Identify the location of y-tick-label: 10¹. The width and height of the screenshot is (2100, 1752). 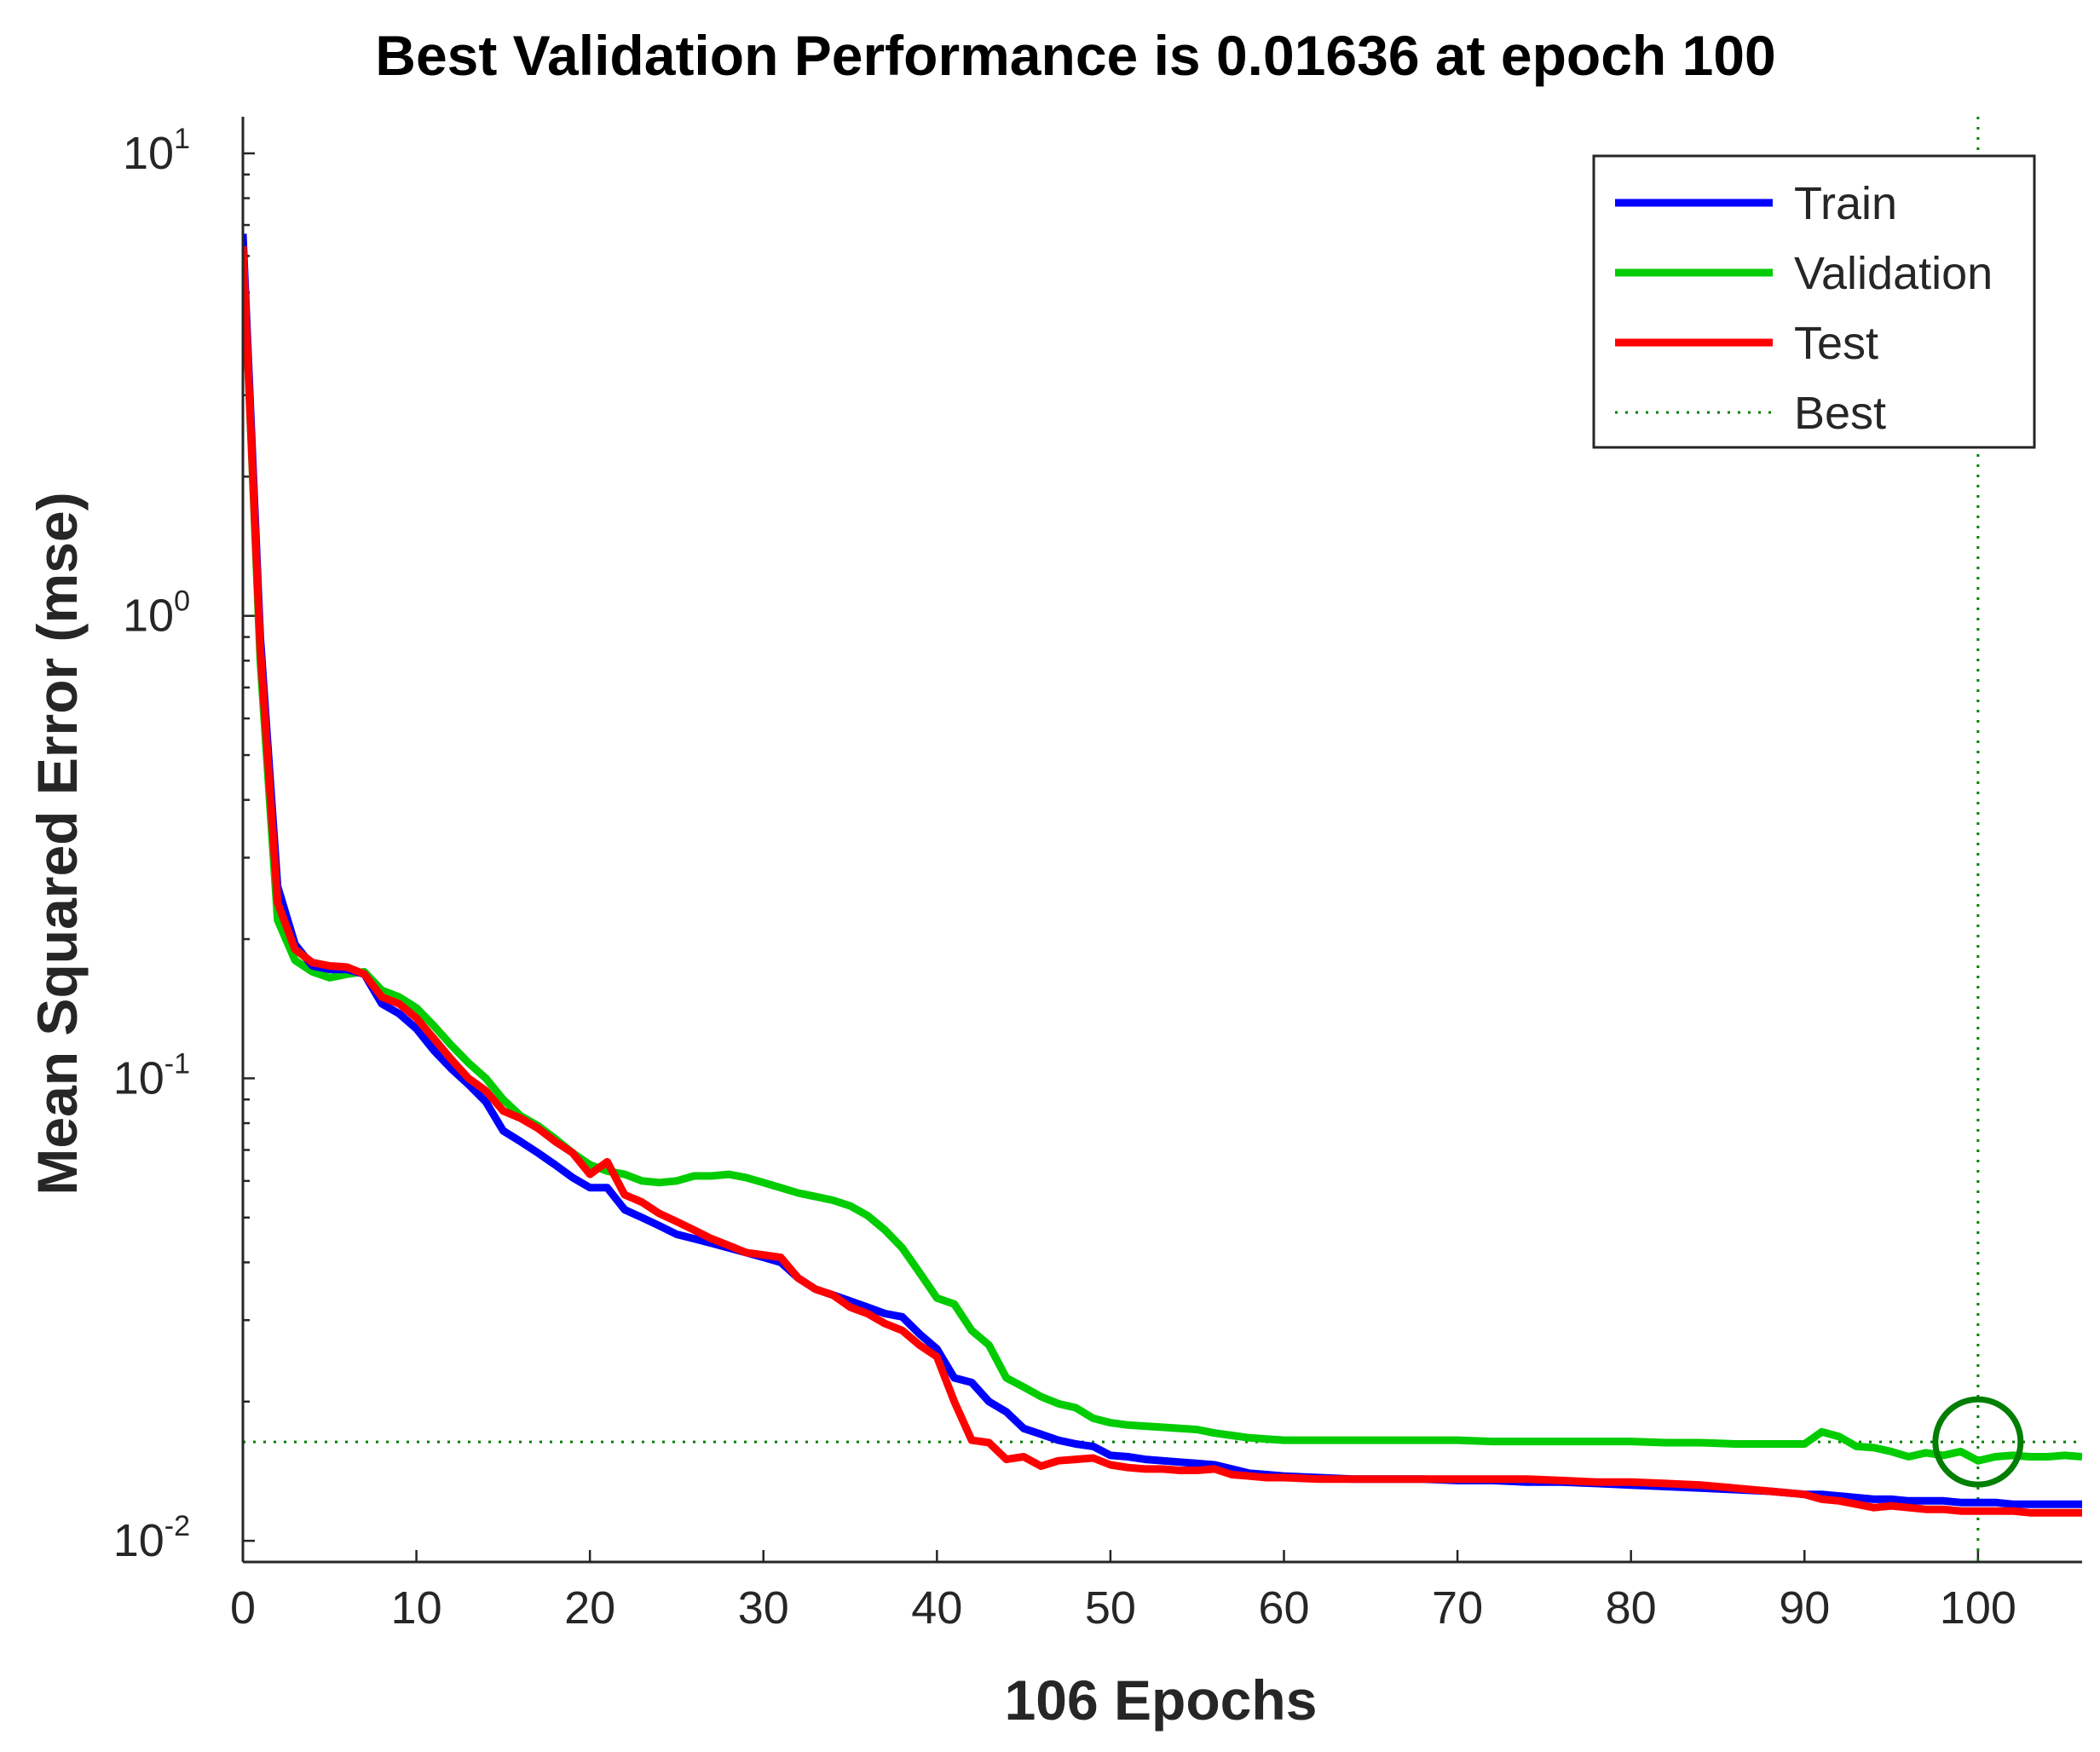
(156, 151).